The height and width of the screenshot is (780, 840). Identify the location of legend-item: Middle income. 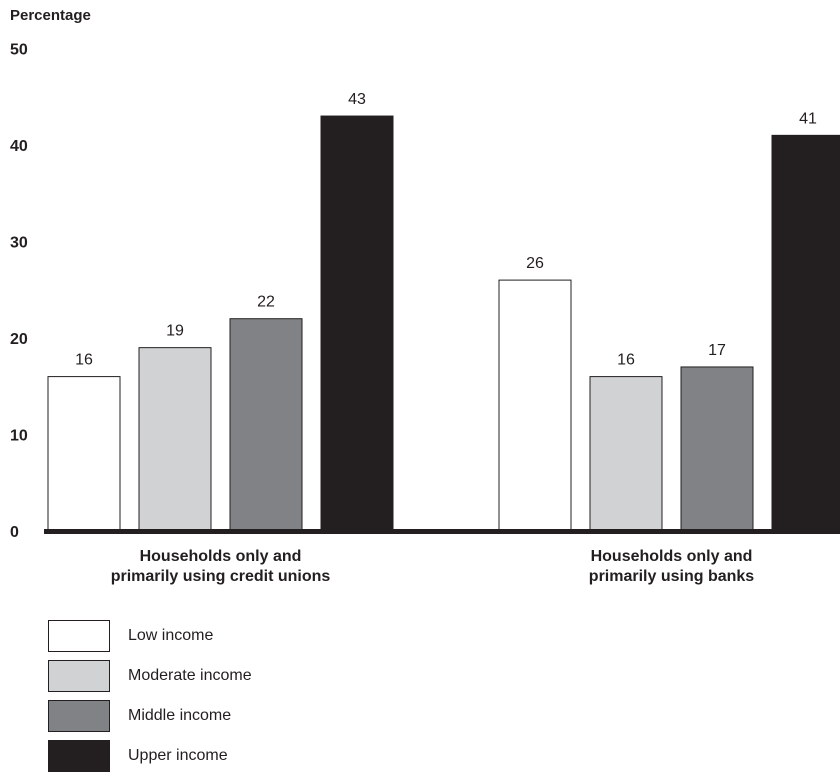
(198, 720).